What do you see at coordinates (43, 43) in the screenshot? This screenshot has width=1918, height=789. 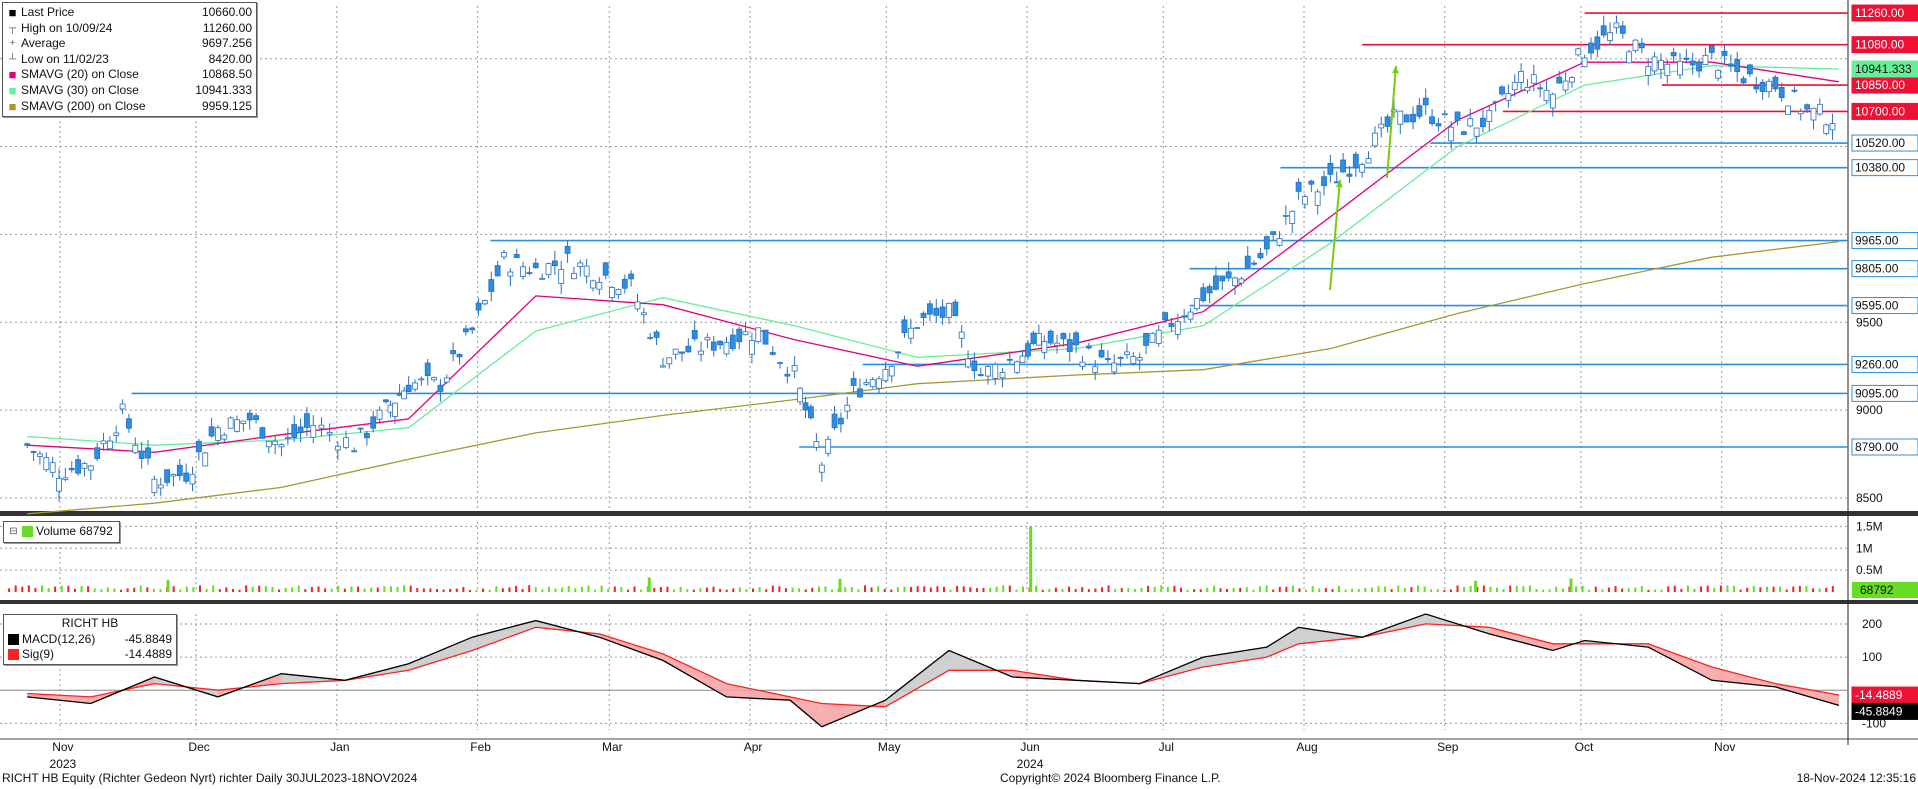 I see `legend-label: Average` at bounding box center [43, 43].